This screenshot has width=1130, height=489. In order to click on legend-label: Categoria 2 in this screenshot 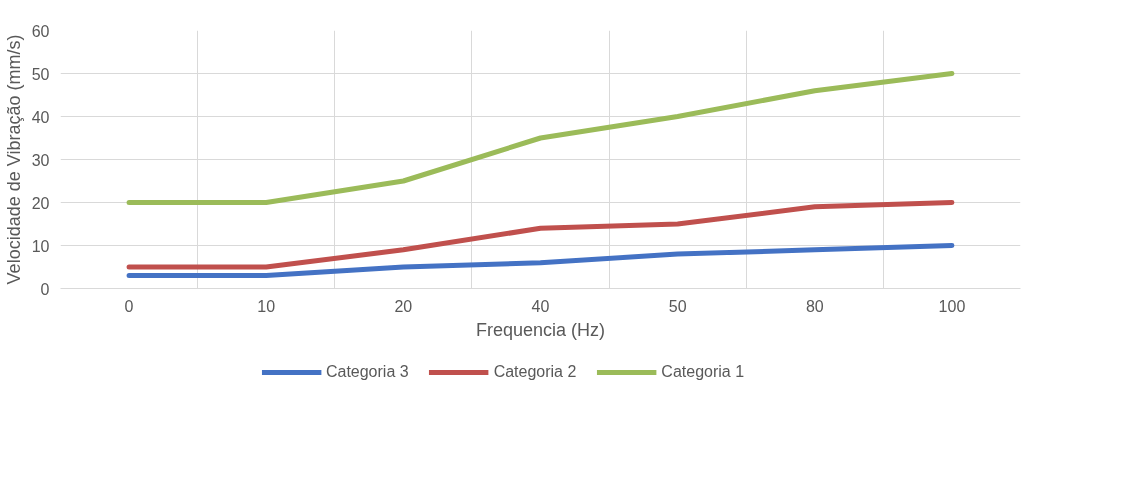, I will do `click(535, 372)`.